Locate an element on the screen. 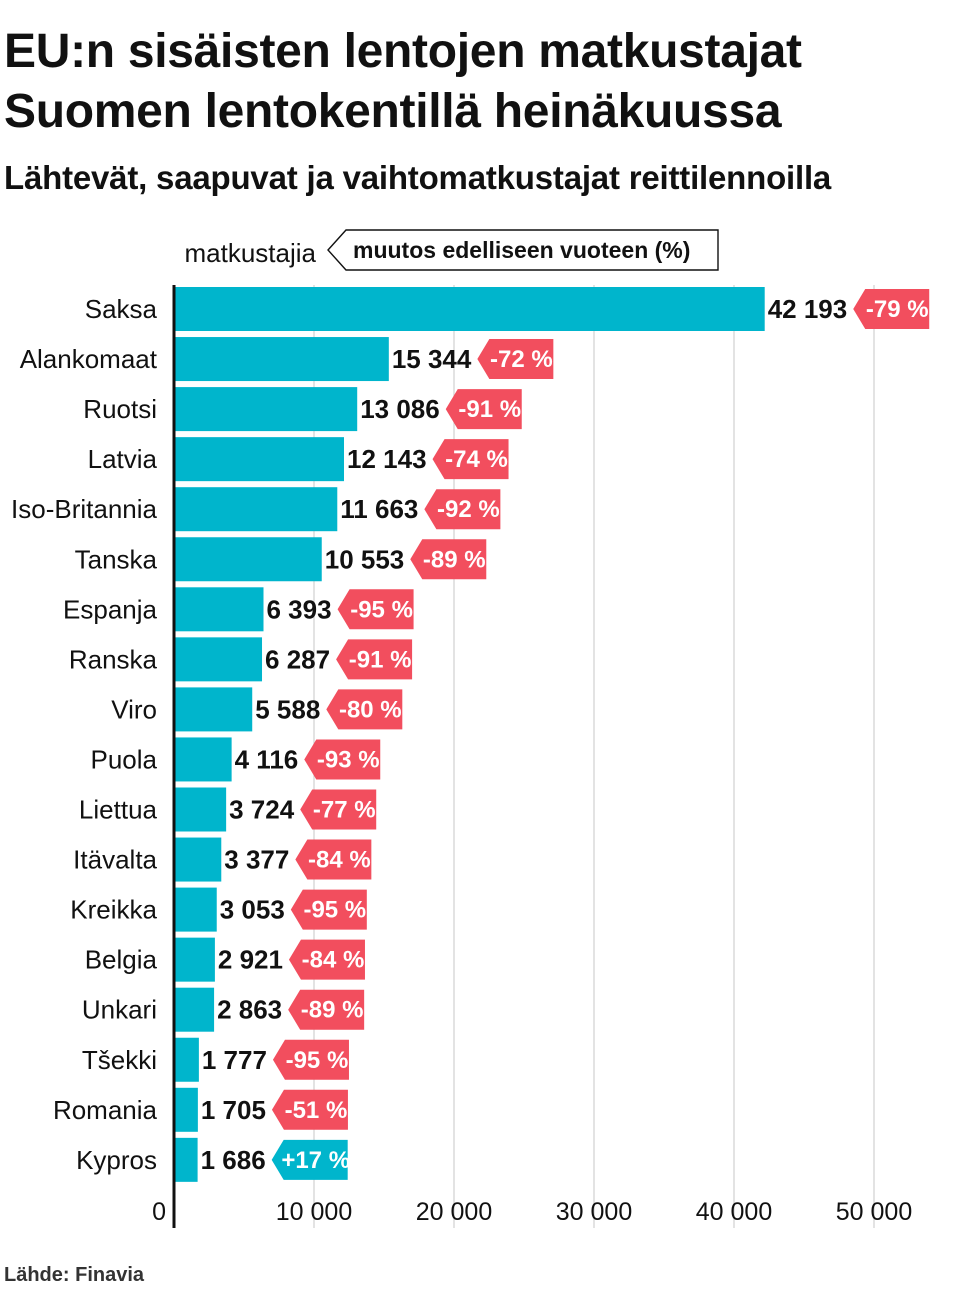  legend-callout-box is located at coordinates (523, 250).